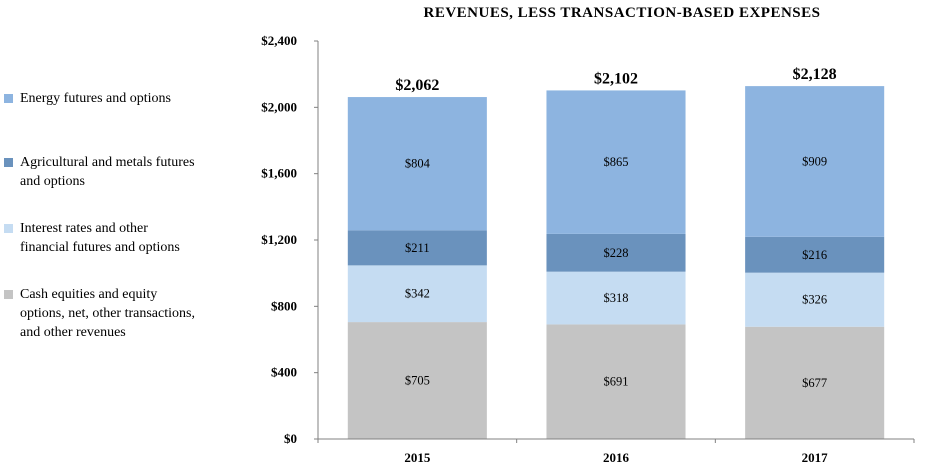 This screenshot has height=471, width=926. What do you see at coordinates (616, 457) in the screenshot?
I see `x-tick-label: 2016` at bounding box center [616, 457].